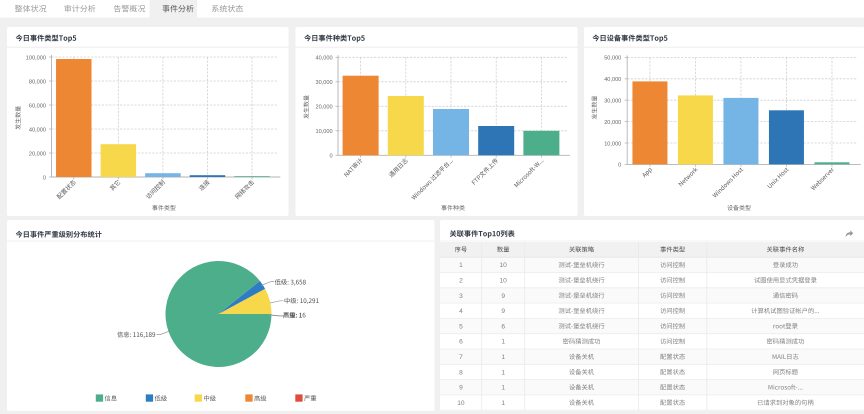 This screenshot has height=414, width=864. What do you see at coordinates (461, 372) in the screenshot?
I see `svg-text: 8` at bounding box center [461, 372].